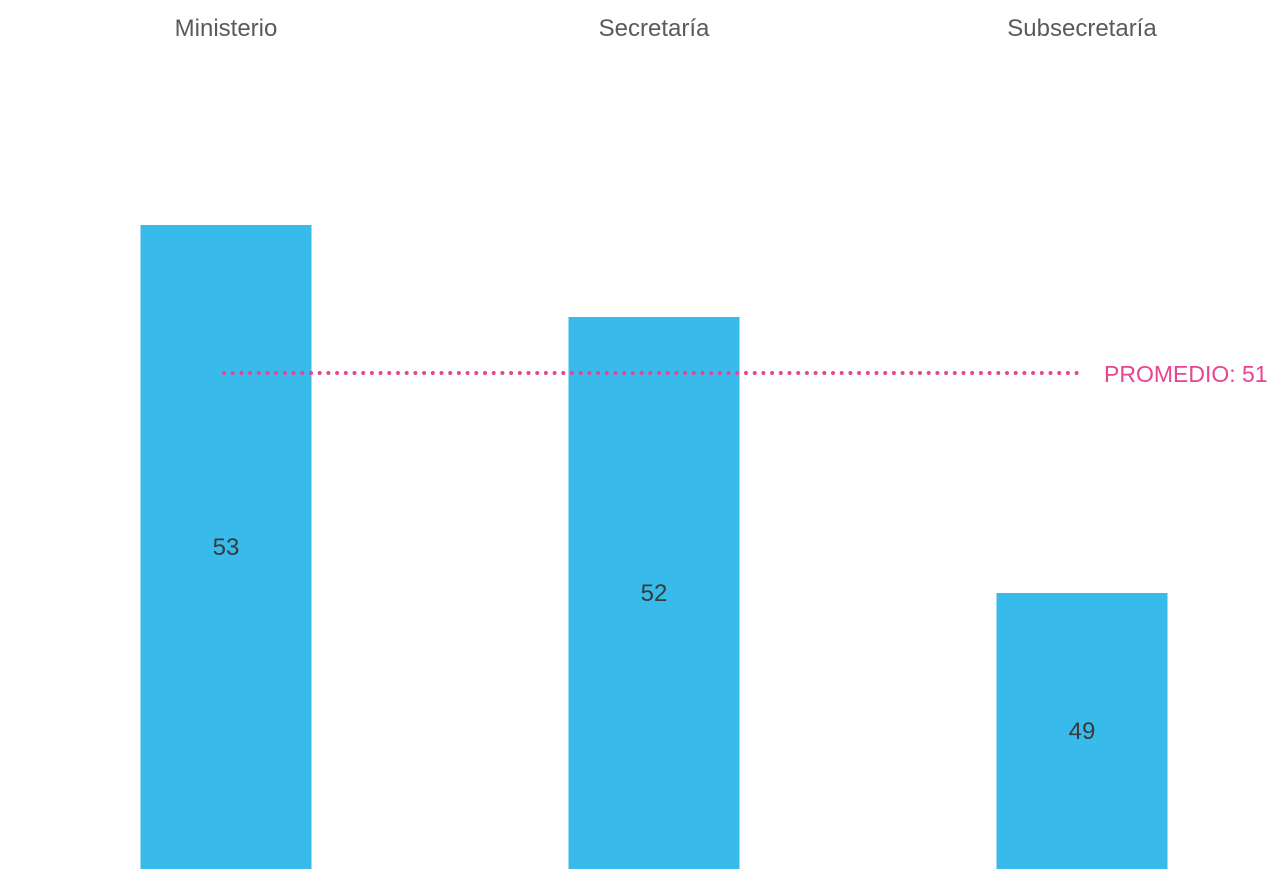 Image resolution: width=1283 pixels, height=869 pixels. What do you see at coordinates (1186, 374) in the screenshot?
I see `average-label: PROMEDIO: 51` at bounding box center [1186, 374].